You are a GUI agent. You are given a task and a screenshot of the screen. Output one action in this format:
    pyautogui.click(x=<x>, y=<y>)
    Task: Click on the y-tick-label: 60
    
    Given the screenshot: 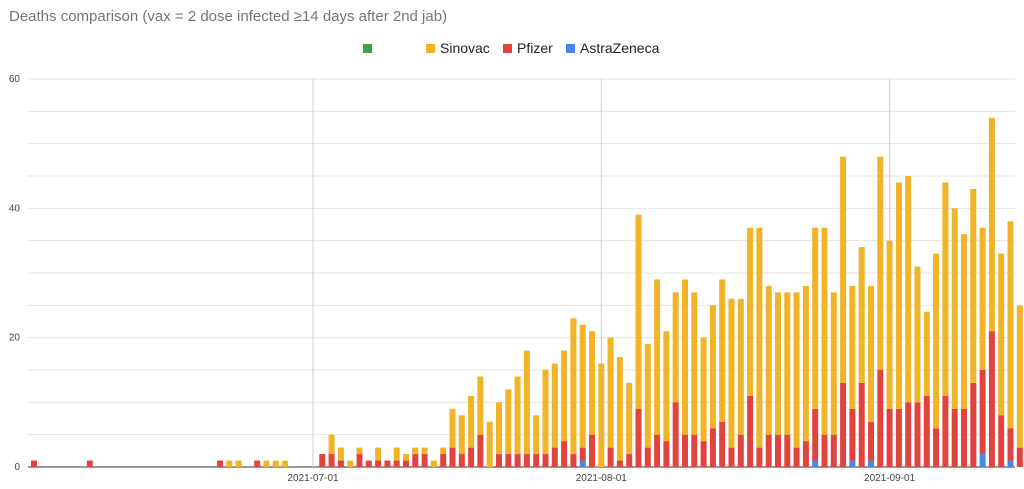 What is the action you would take?
    pyautogui.click(x=15, y=79)
    